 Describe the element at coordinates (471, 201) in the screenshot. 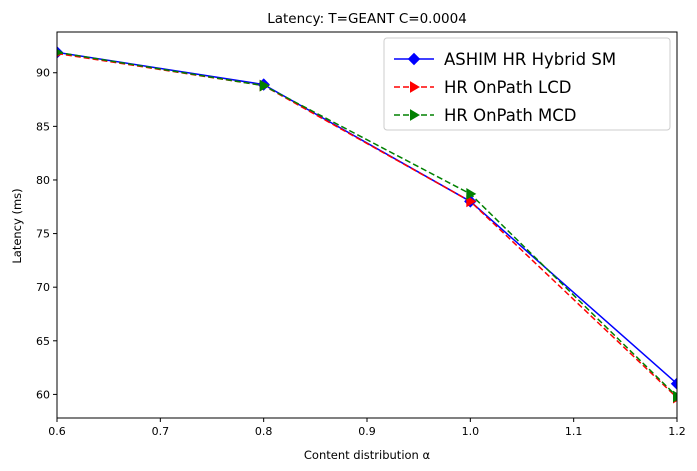

I see `data-point-hr-onpath-lcd` at that location.